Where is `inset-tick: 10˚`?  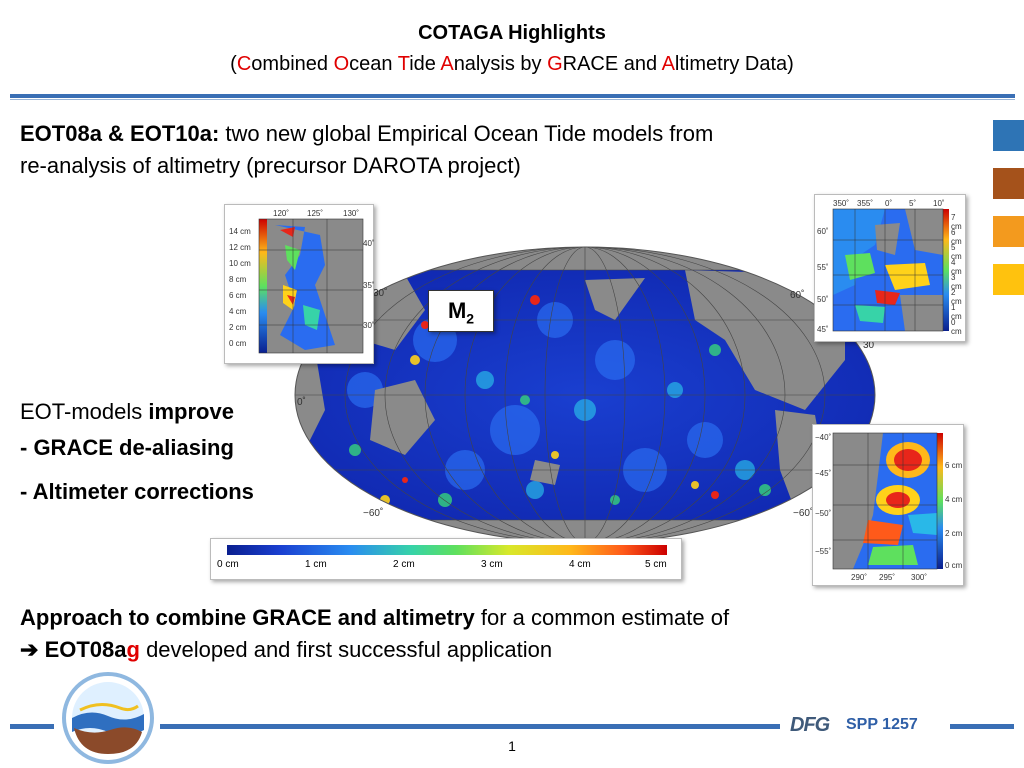 inset-tick: 10˚ is located at coordinates (939, 203).